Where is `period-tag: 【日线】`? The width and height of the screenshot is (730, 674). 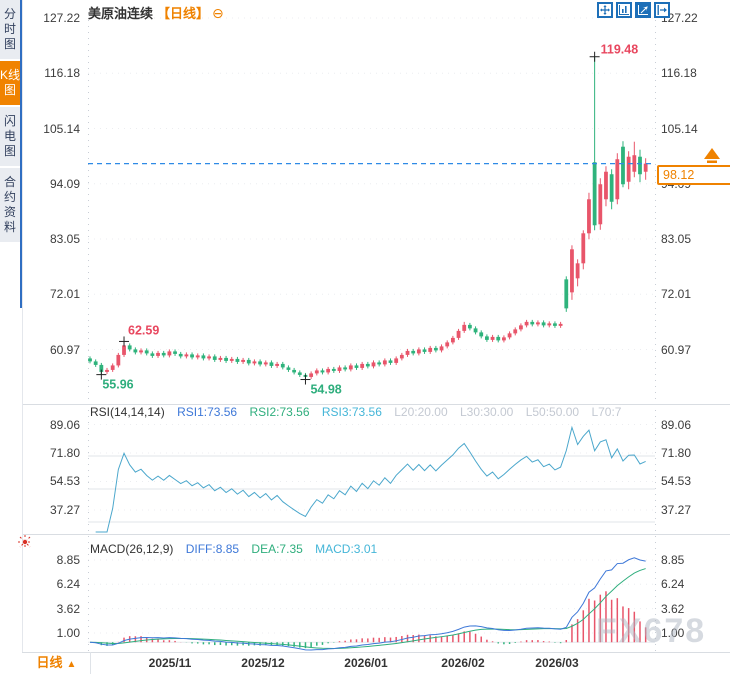 period-tag: 【日线】 is located at coordinates (183, 13).